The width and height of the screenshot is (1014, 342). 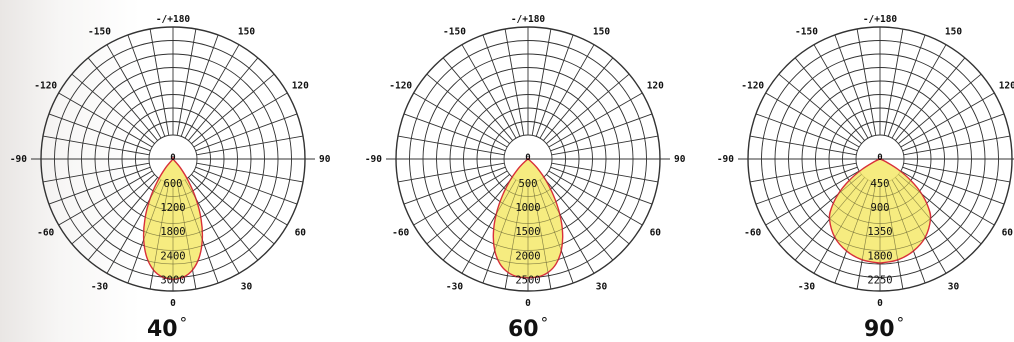 I want to click on radial-tick-label: 2250, so click(x=879, y=280).